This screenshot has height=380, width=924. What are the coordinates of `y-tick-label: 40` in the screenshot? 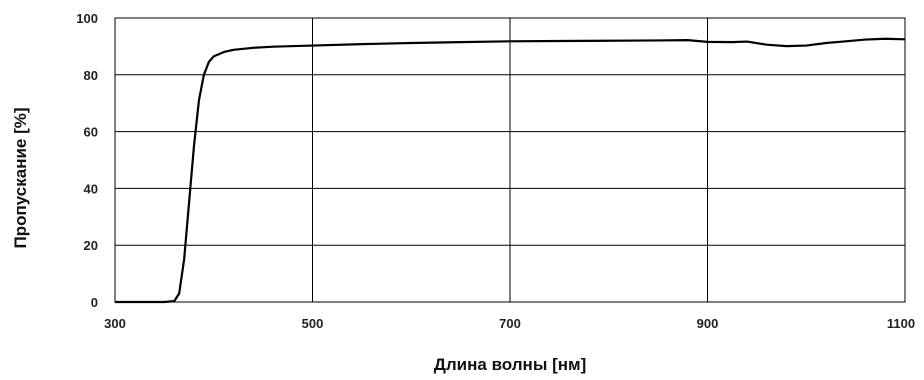 It's located at (91, 188).